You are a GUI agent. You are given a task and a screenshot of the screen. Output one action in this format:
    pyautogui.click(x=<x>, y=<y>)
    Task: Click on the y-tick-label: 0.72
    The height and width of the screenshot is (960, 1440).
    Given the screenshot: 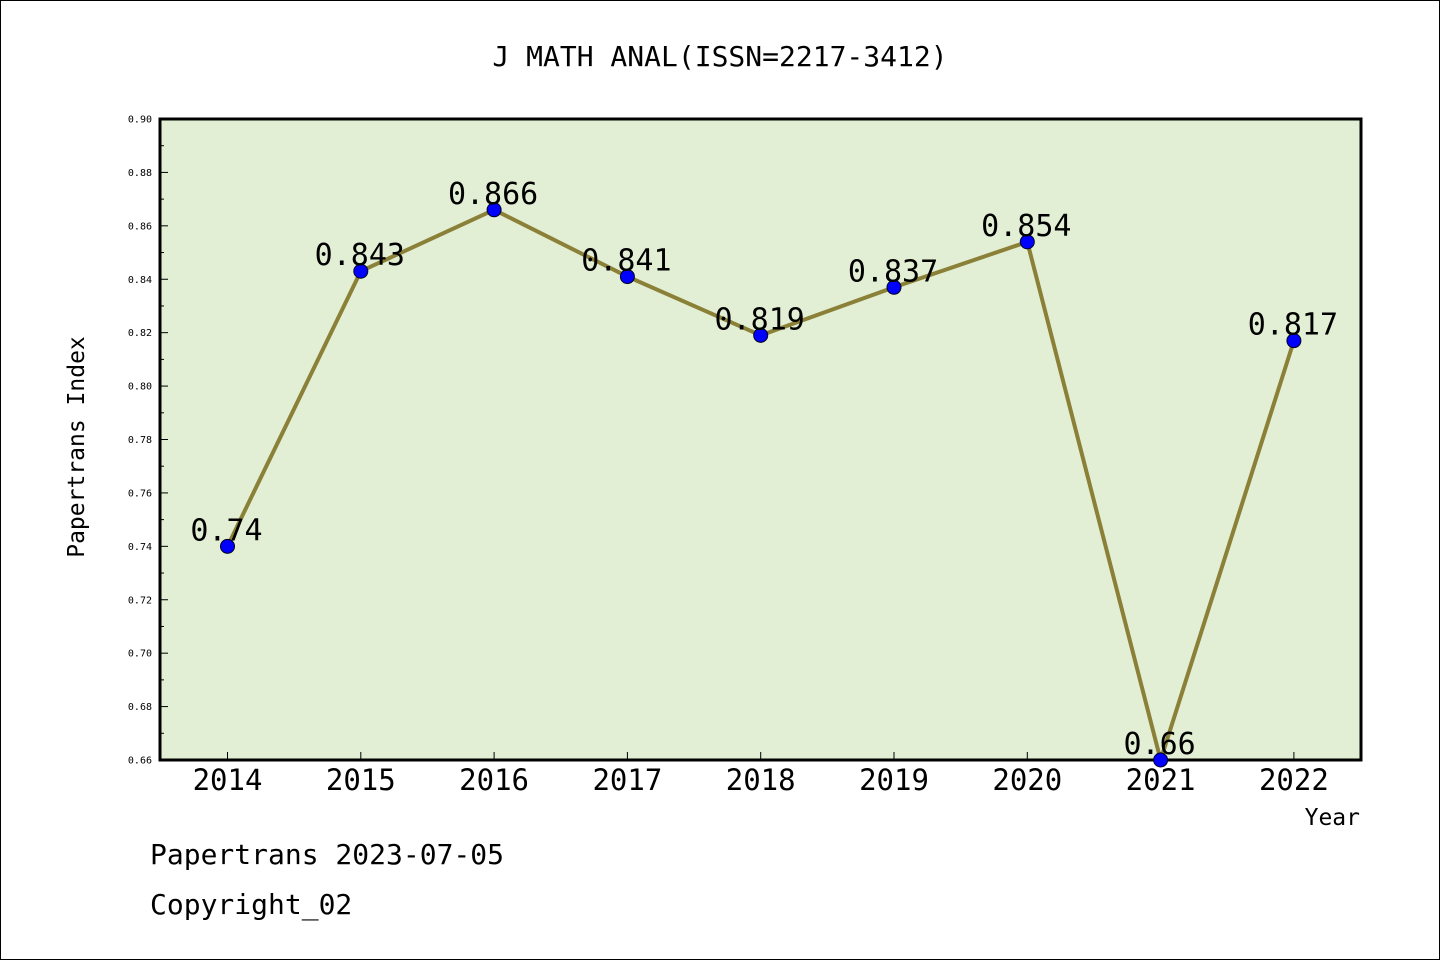 What is the action you would take?
    pyautogui.click(x=140, y=600)
    